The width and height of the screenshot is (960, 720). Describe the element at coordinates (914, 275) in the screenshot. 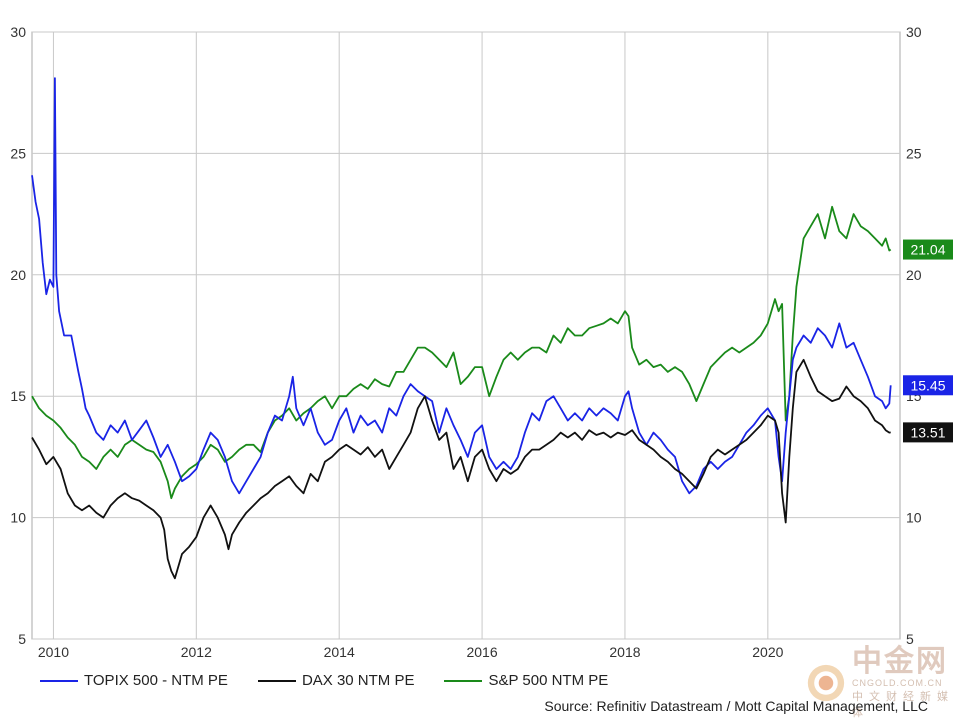

I see `y-tick-right-20: 20` at that location.